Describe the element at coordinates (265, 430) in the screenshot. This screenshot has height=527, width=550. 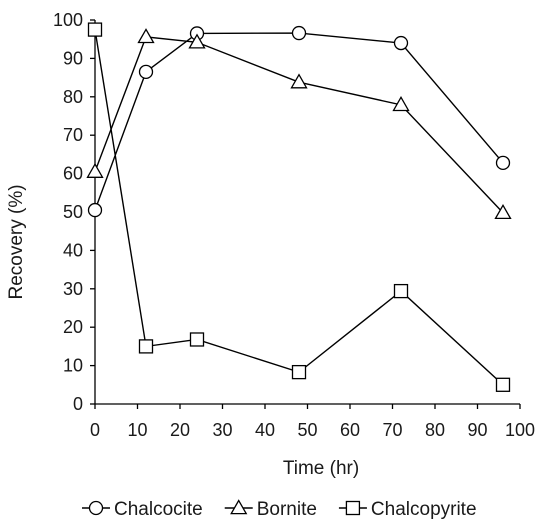
I see `x-tick-label: 40` at that location.